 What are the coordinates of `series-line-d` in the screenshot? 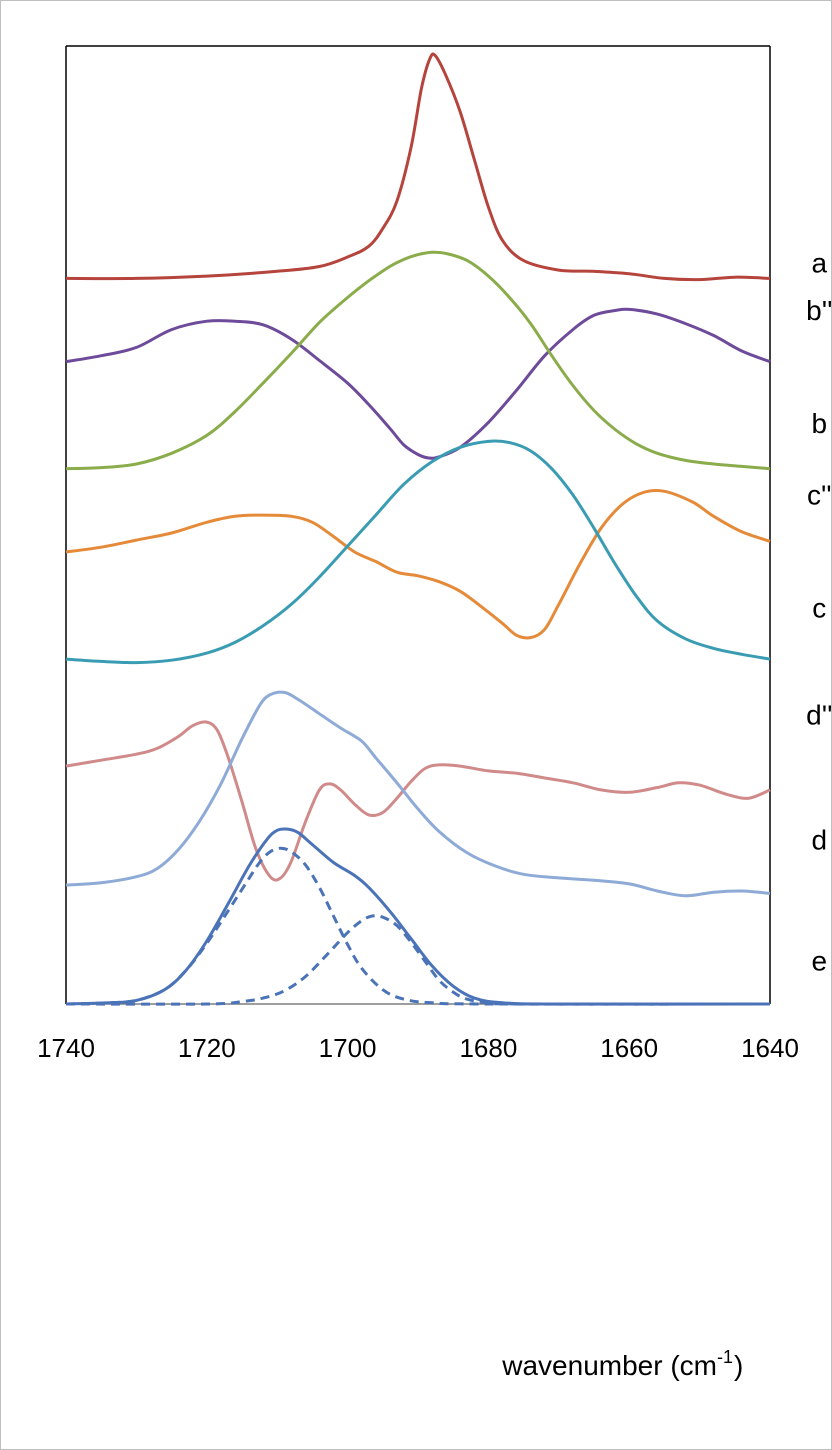 It's located at (418, 794).